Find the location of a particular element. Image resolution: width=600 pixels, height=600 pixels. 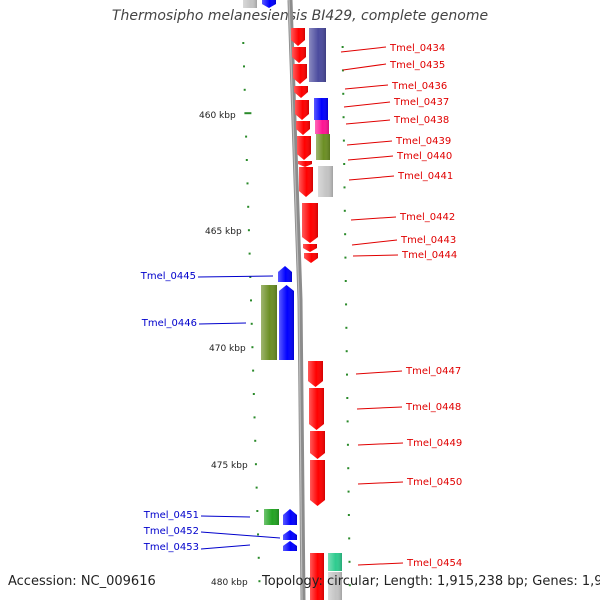

feature-tmel-0436-shade is located at coordinates (301, 92).